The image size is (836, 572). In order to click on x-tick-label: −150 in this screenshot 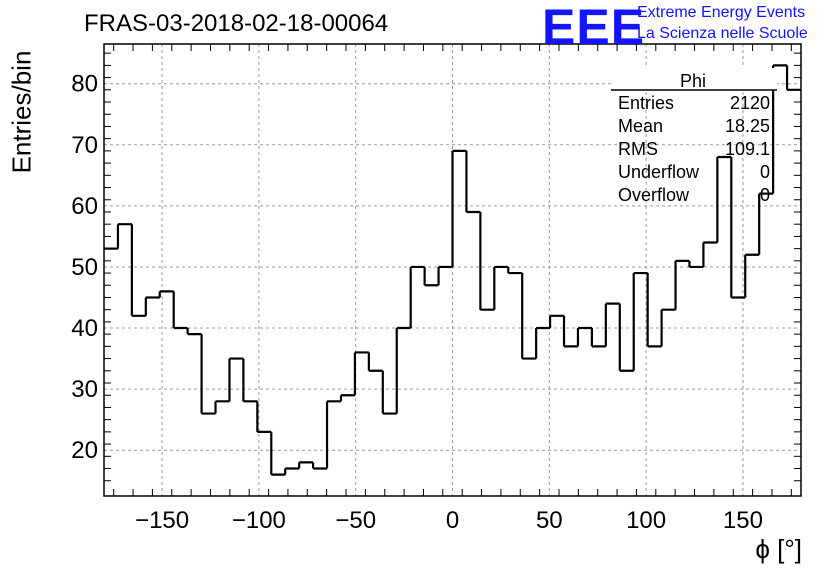, I will do `click(162, 520)`.